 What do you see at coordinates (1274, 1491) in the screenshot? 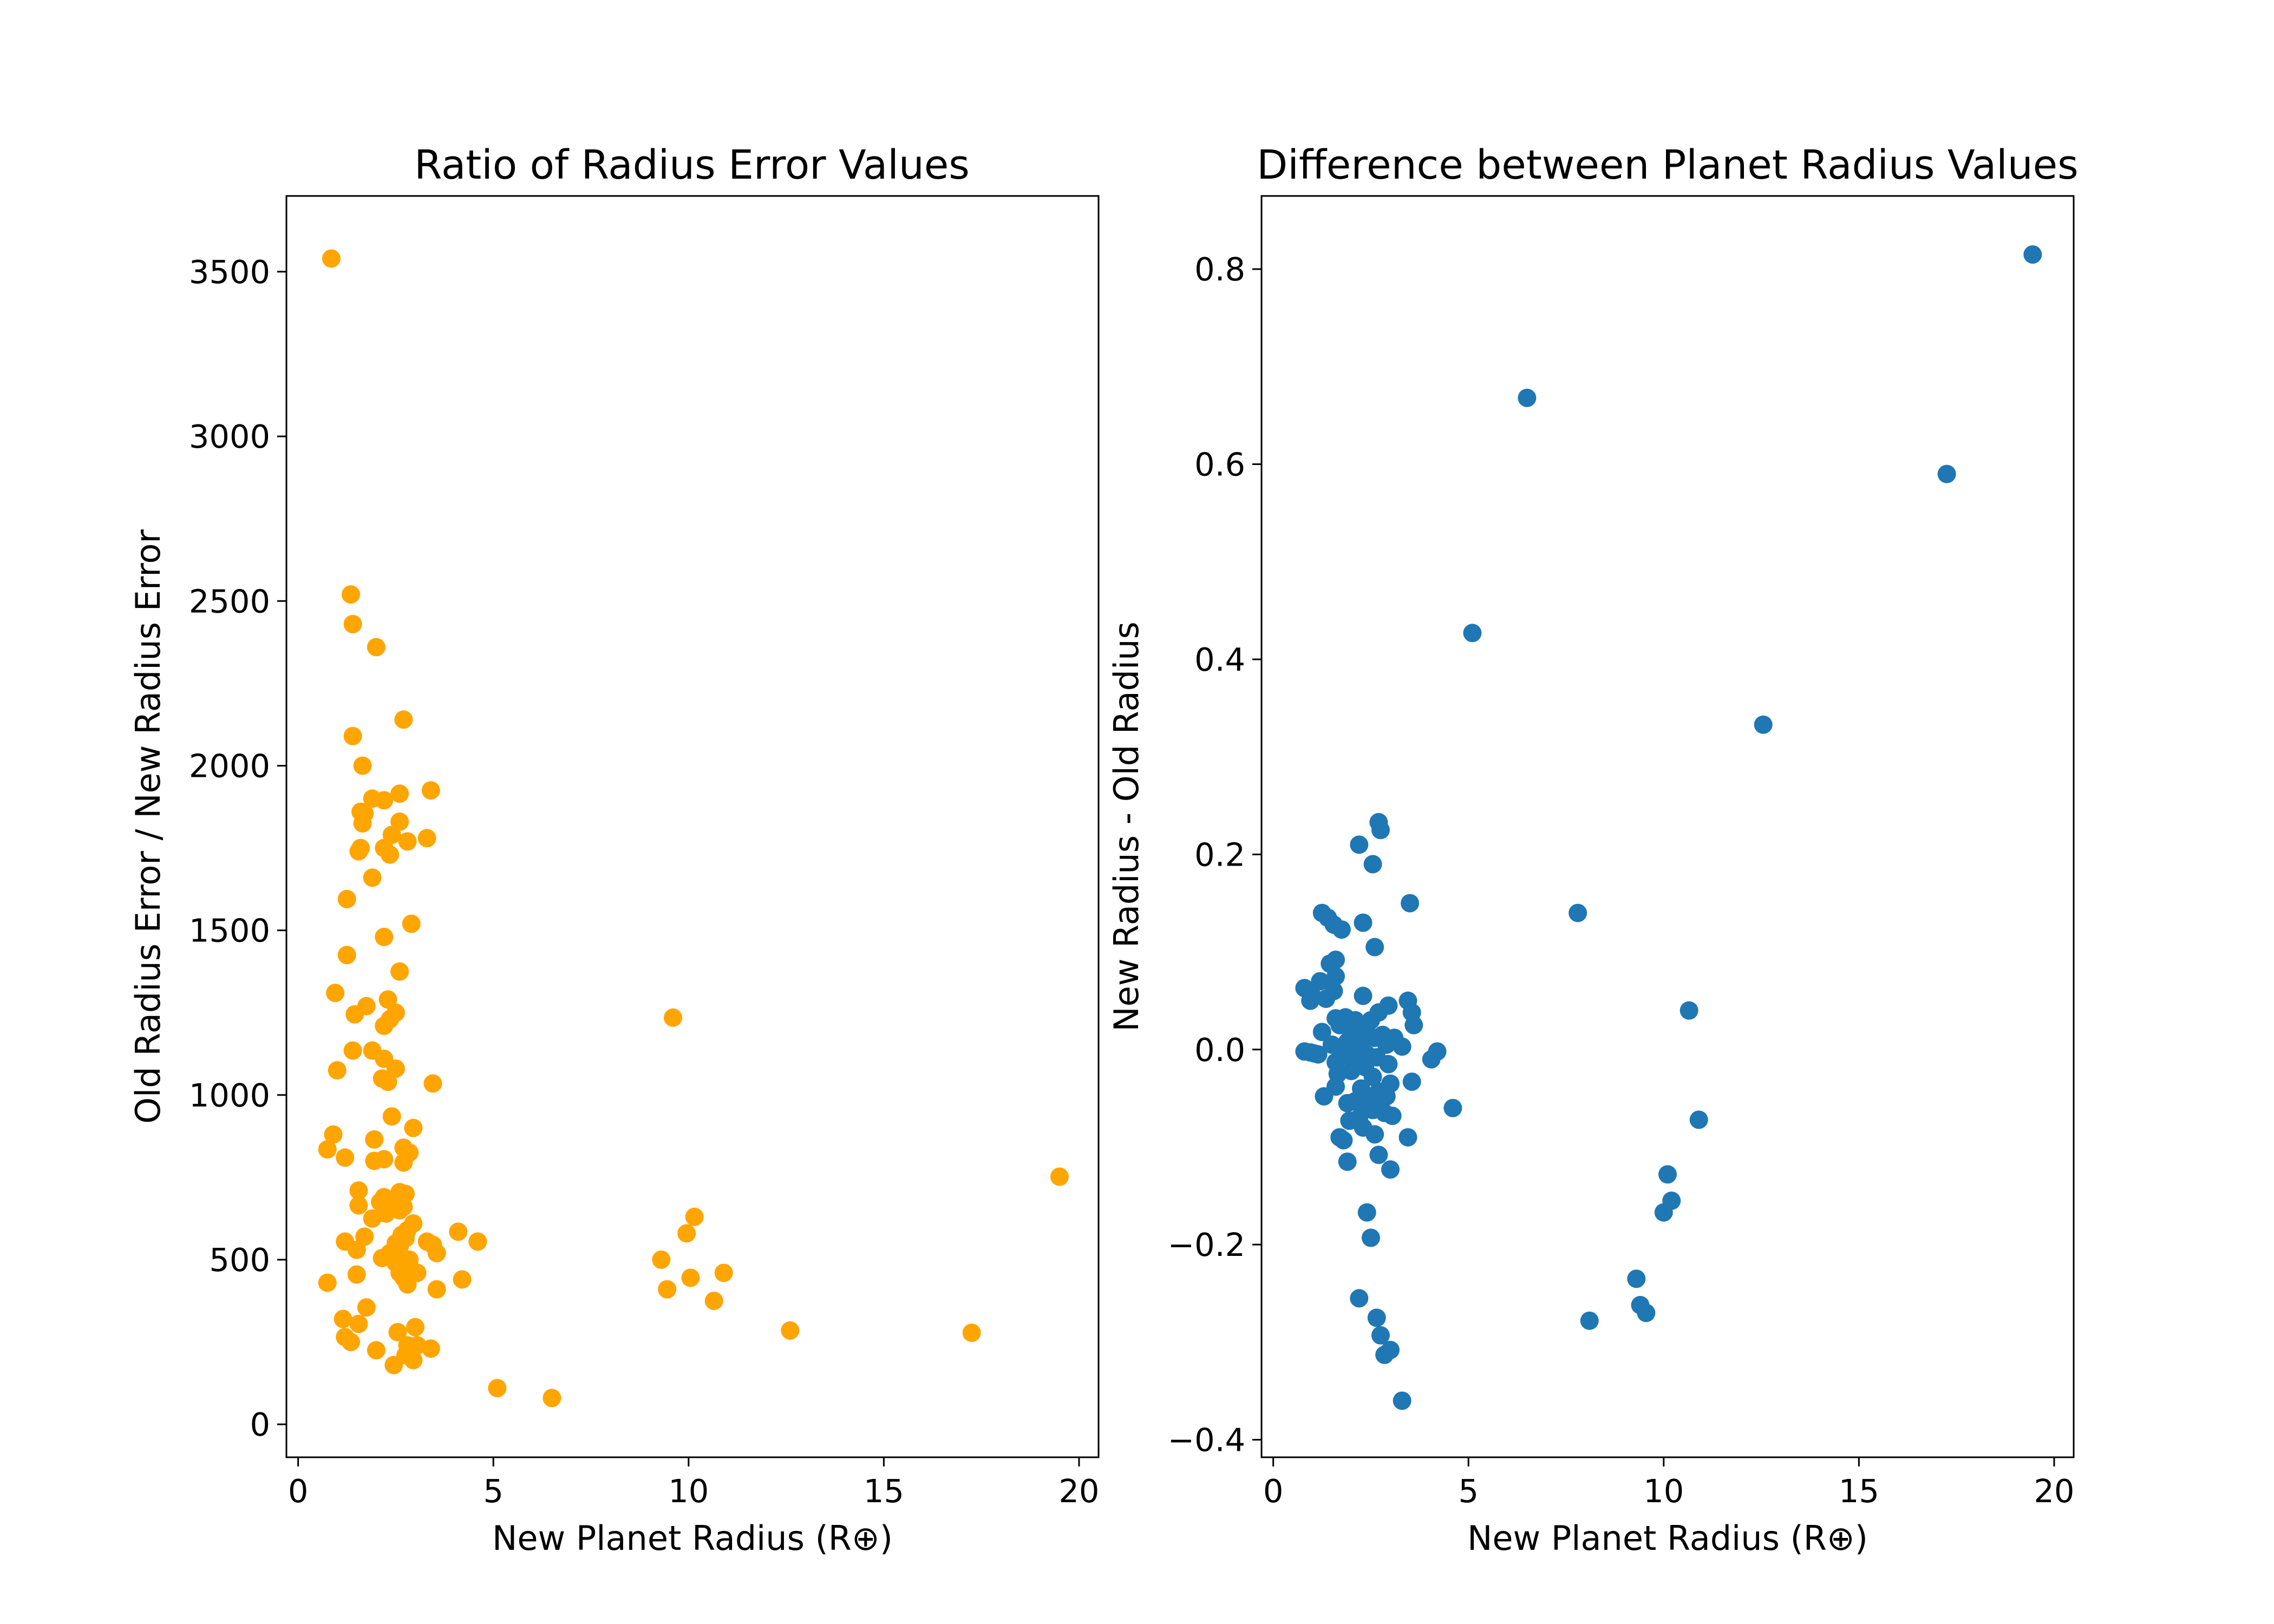
I see `right-x-tick-label: 0` at bounding box center [1274, 1491].